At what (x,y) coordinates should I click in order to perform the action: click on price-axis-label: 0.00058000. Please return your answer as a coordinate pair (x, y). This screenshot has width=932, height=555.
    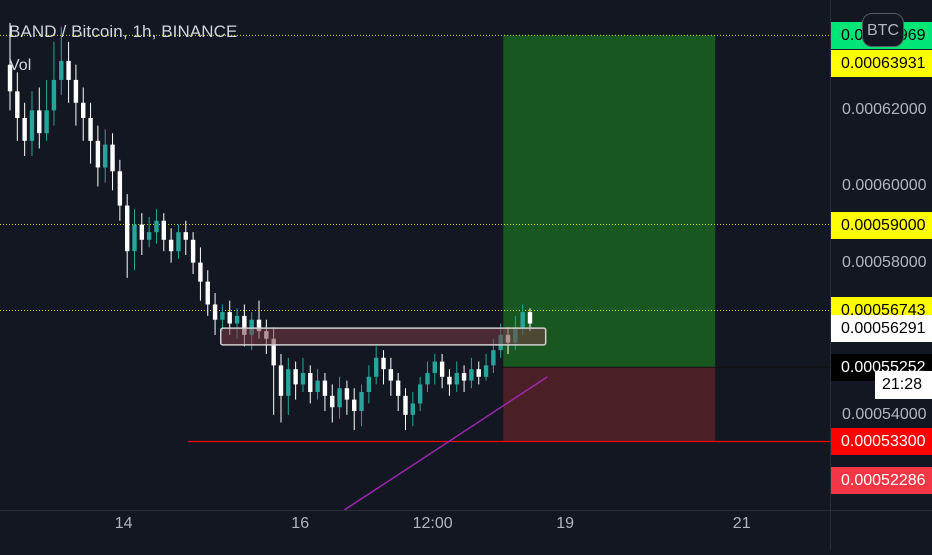
    Looking at the image, I should click on (884, 262).